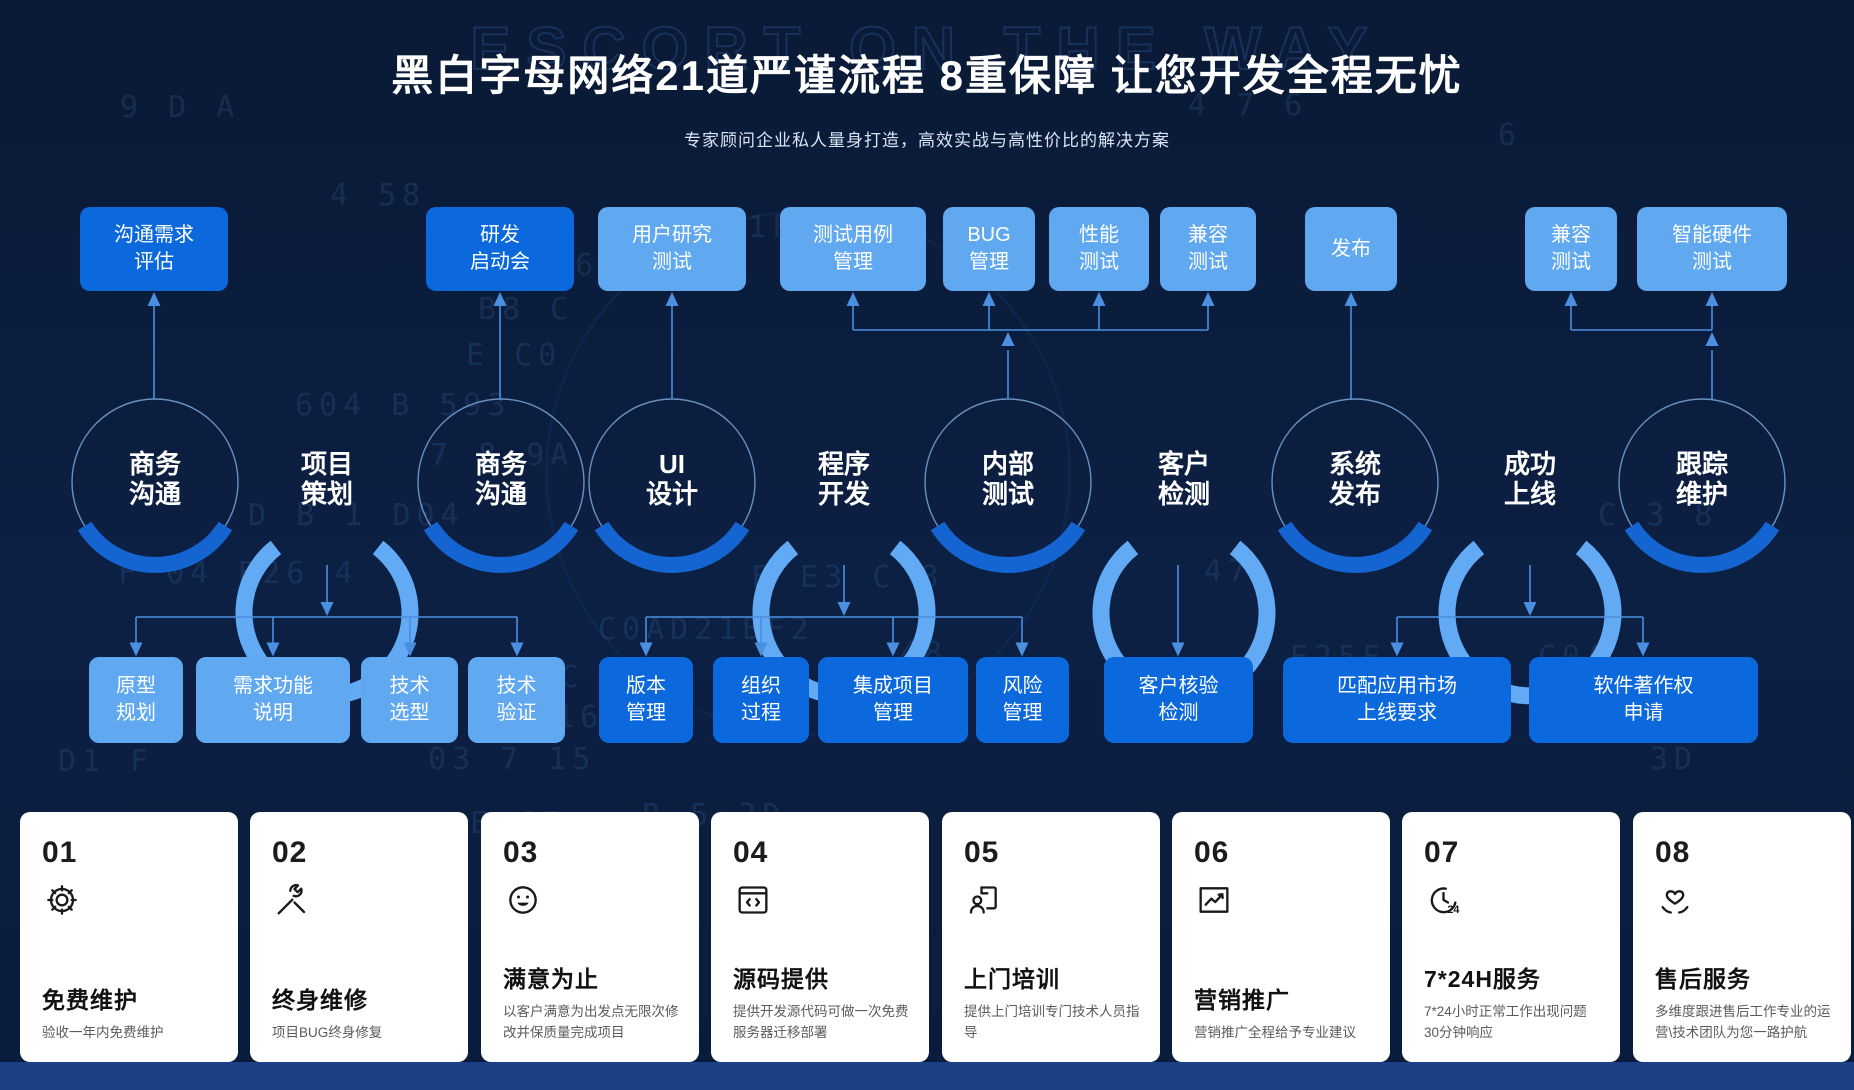 The height and width of the screenshot is (1090, 1854). I want to click on bg-hex-text: B8 C, so click(526, 309).